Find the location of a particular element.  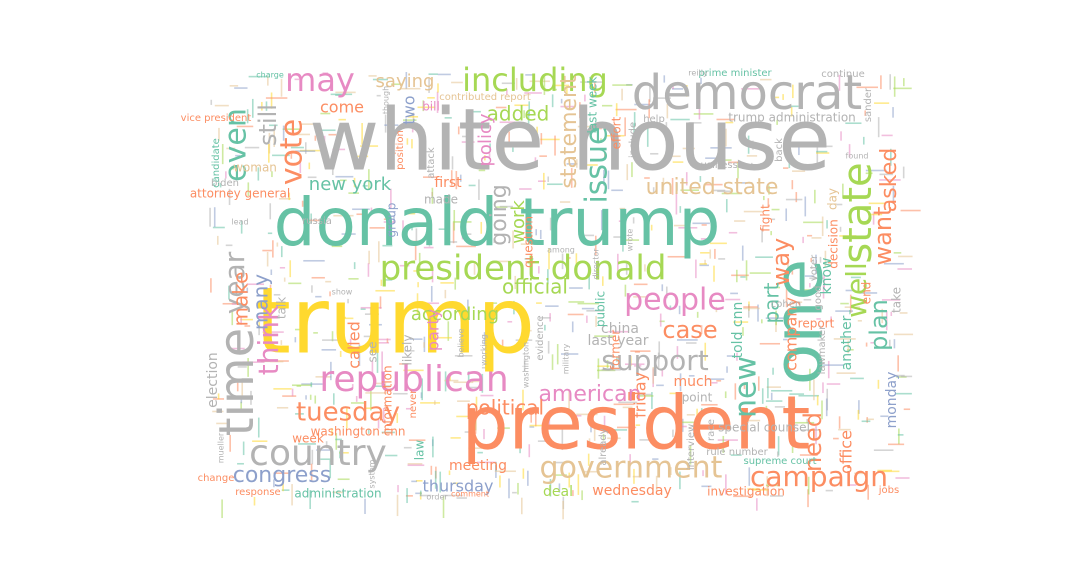

cloud-word-added: added is located at coordinates (518, 114).